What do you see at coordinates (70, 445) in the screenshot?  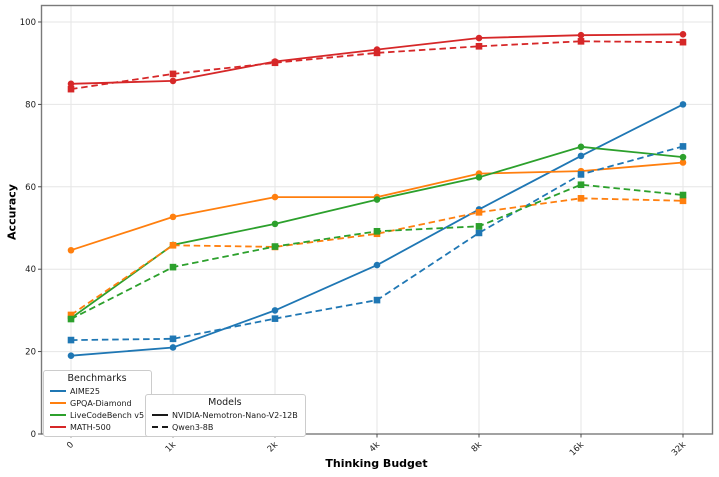 I see `x-tick-label: 0` at bounding box center [70, 445].